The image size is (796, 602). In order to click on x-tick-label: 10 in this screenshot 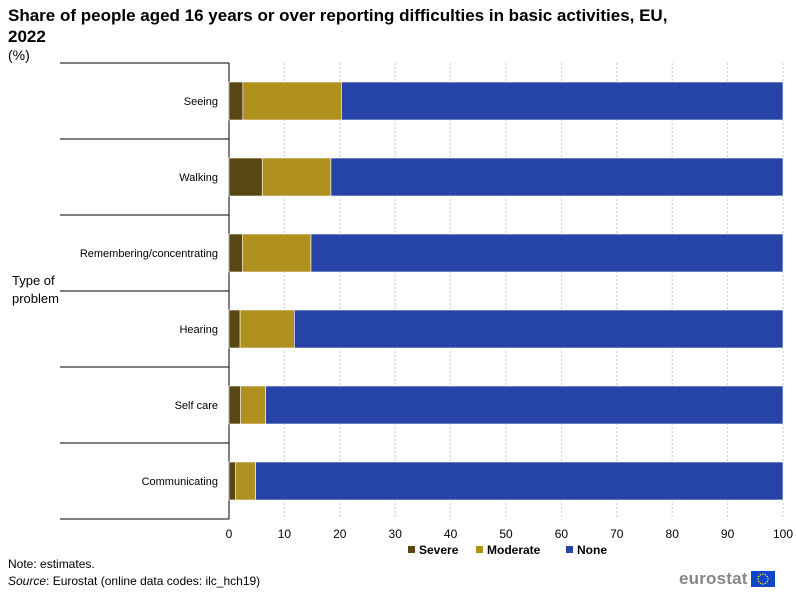, I will do `click(285, 534)`.